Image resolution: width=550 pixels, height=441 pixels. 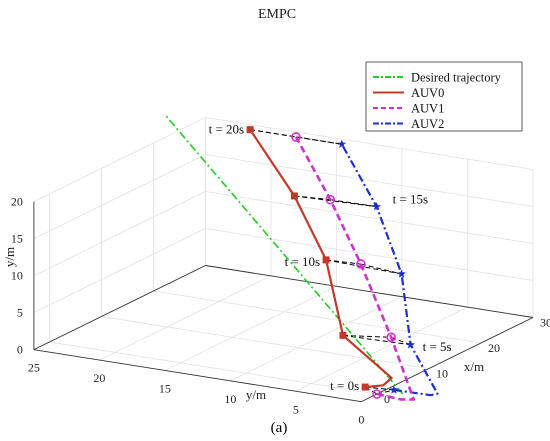 I want to click on tick-label: 25, so click(x=34, y=368).